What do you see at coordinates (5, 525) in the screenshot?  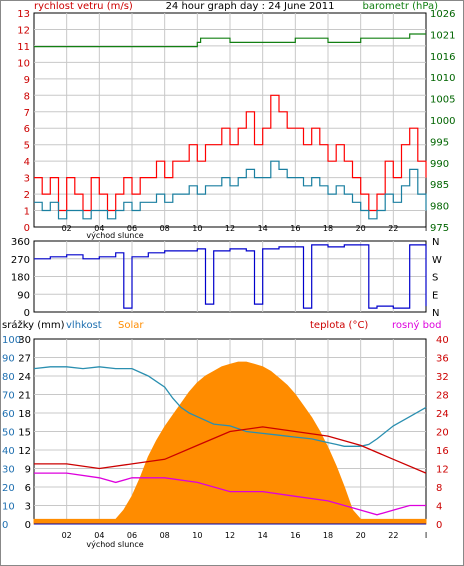 I see `y-left-humidity-tick-label: 0` at bounding box center [5, 525].